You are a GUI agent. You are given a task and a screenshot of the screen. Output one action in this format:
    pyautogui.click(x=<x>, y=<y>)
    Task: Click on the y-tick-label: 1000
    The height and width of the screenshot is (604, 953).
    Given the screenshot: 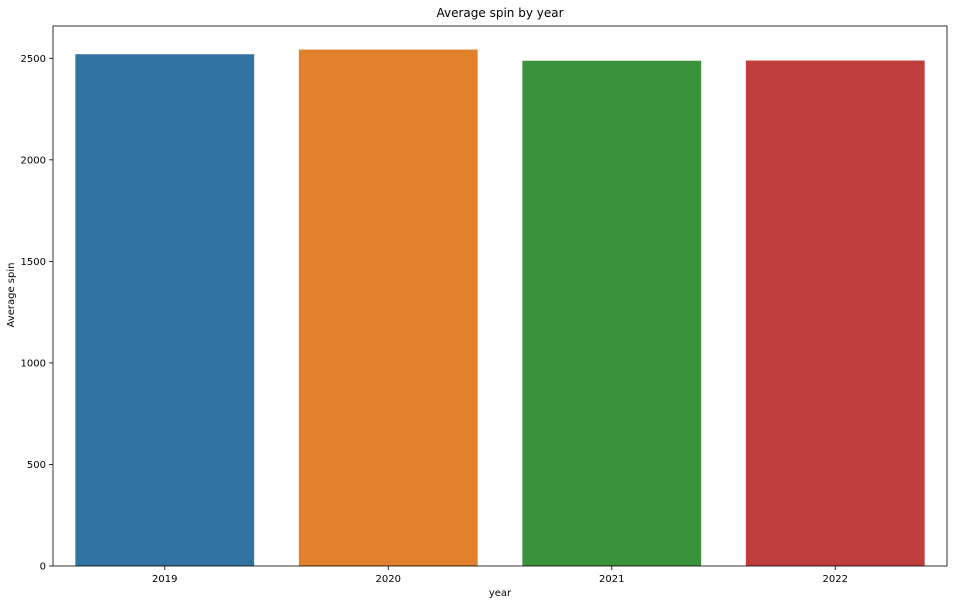 What is the action you would take?
    pyautogui.click(x=33, y=363)
    